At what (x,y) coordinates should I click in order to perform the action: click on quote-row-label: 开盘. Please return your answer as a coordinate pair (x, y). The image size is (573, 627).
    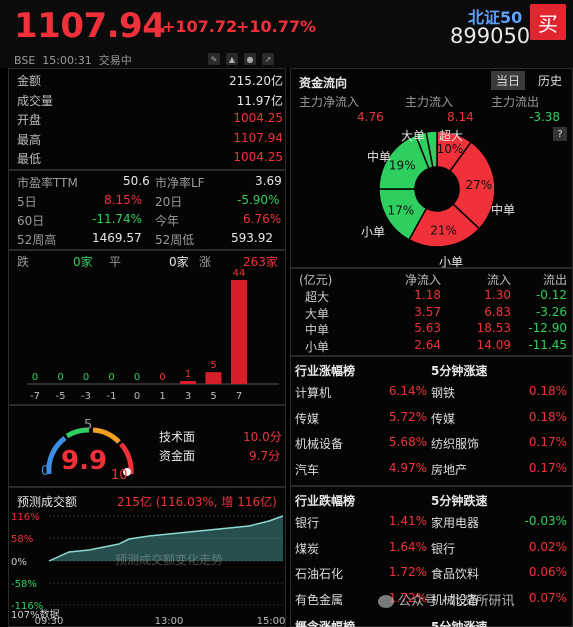
    Looking at the image, I should click on (29, 120).